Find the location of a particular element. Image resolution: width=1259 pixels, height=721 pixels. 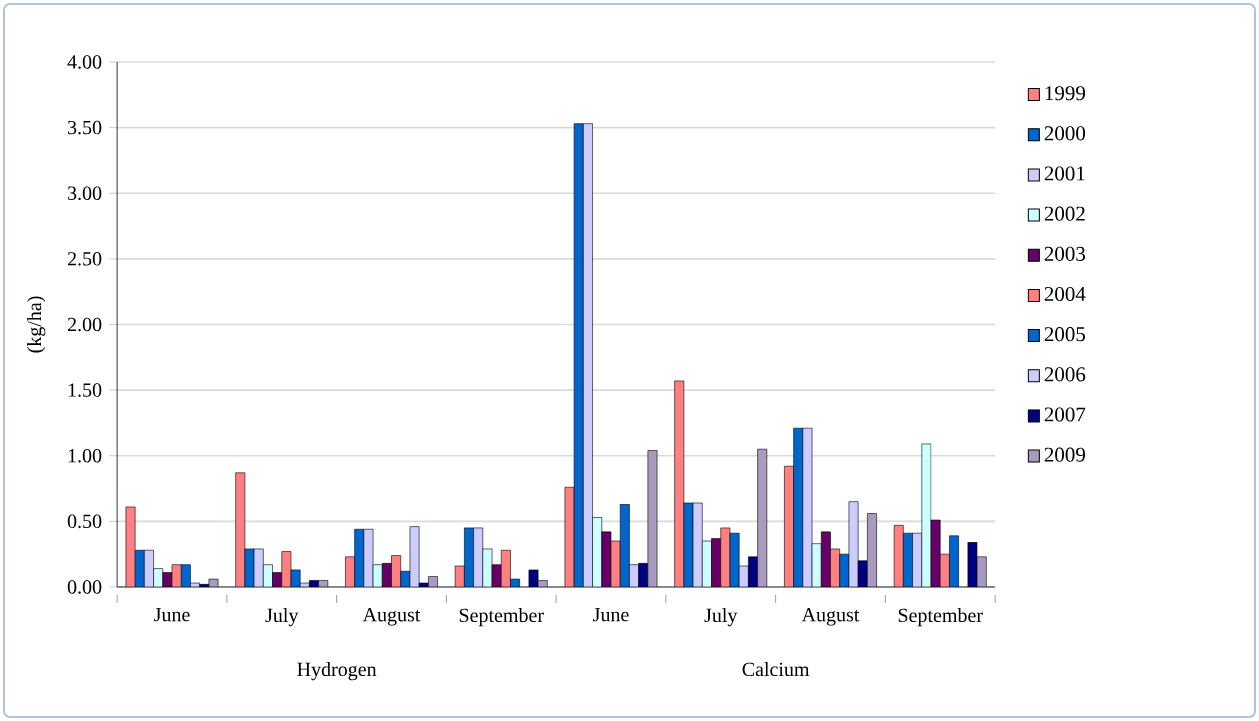

legend-label: 2003 is located at coordinates (1065, 253).